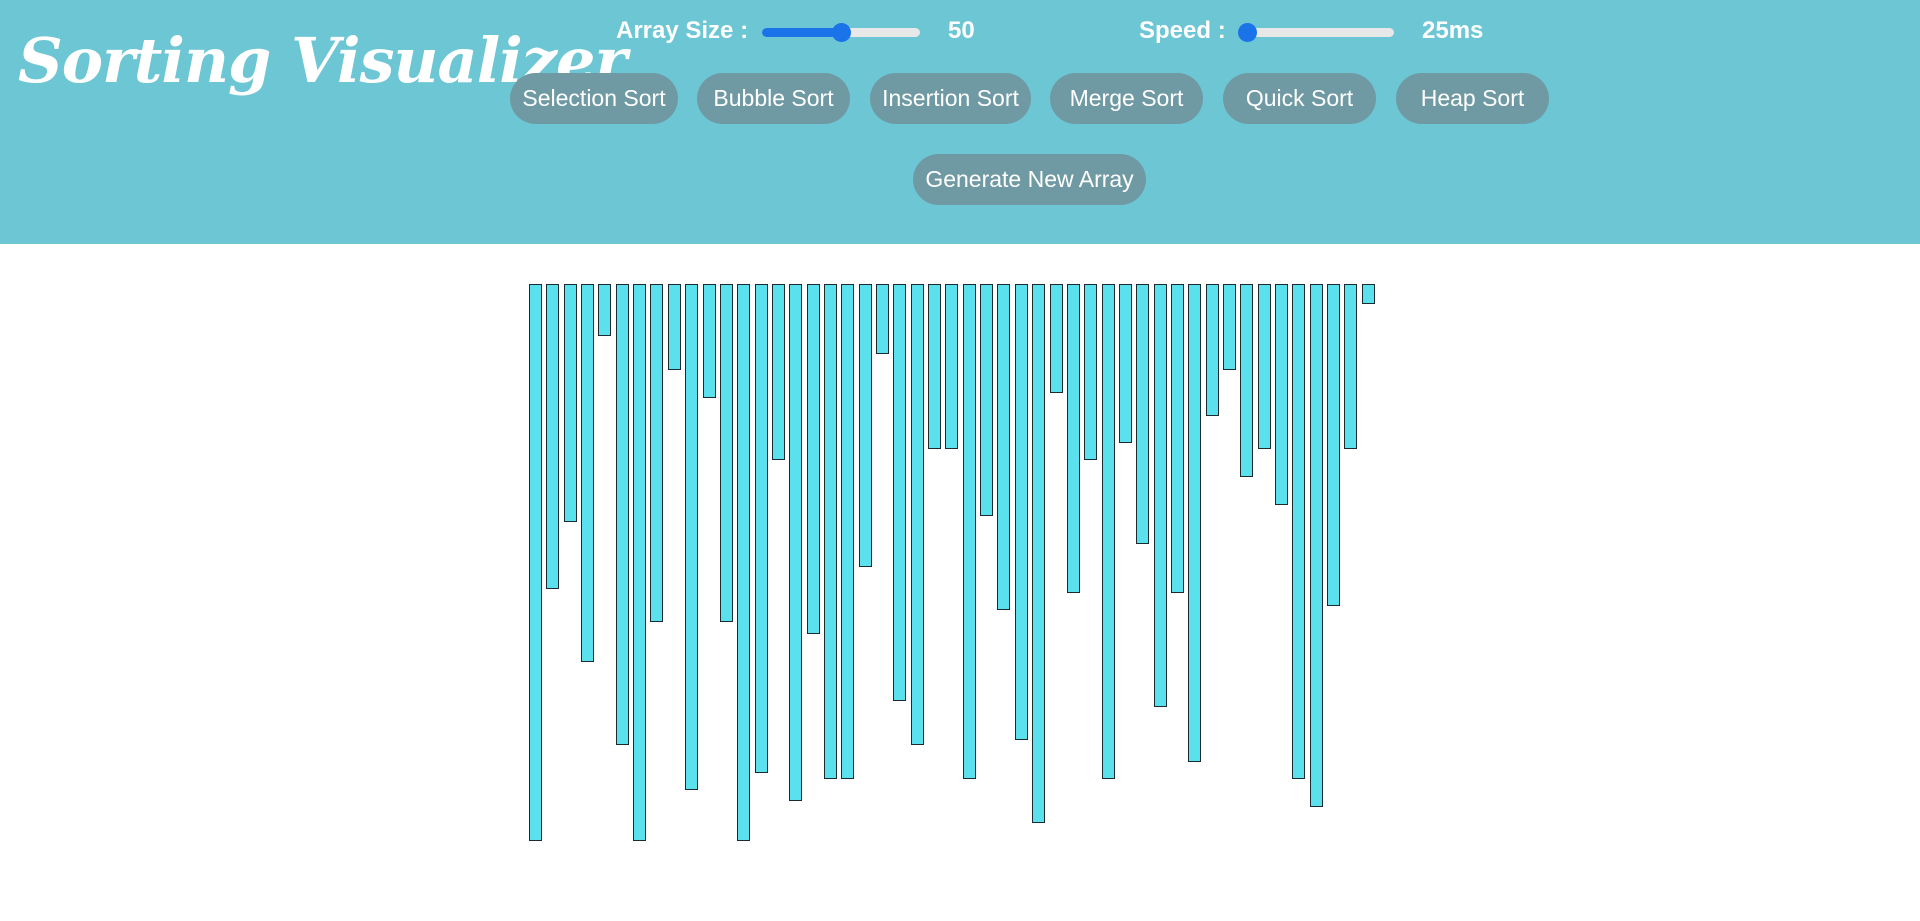 The height and width of the screenshot is (921, 1920). Describe the element at coordinates (682, 30) in the screenshot. I see `array-size-label: Array Size :` at that location.